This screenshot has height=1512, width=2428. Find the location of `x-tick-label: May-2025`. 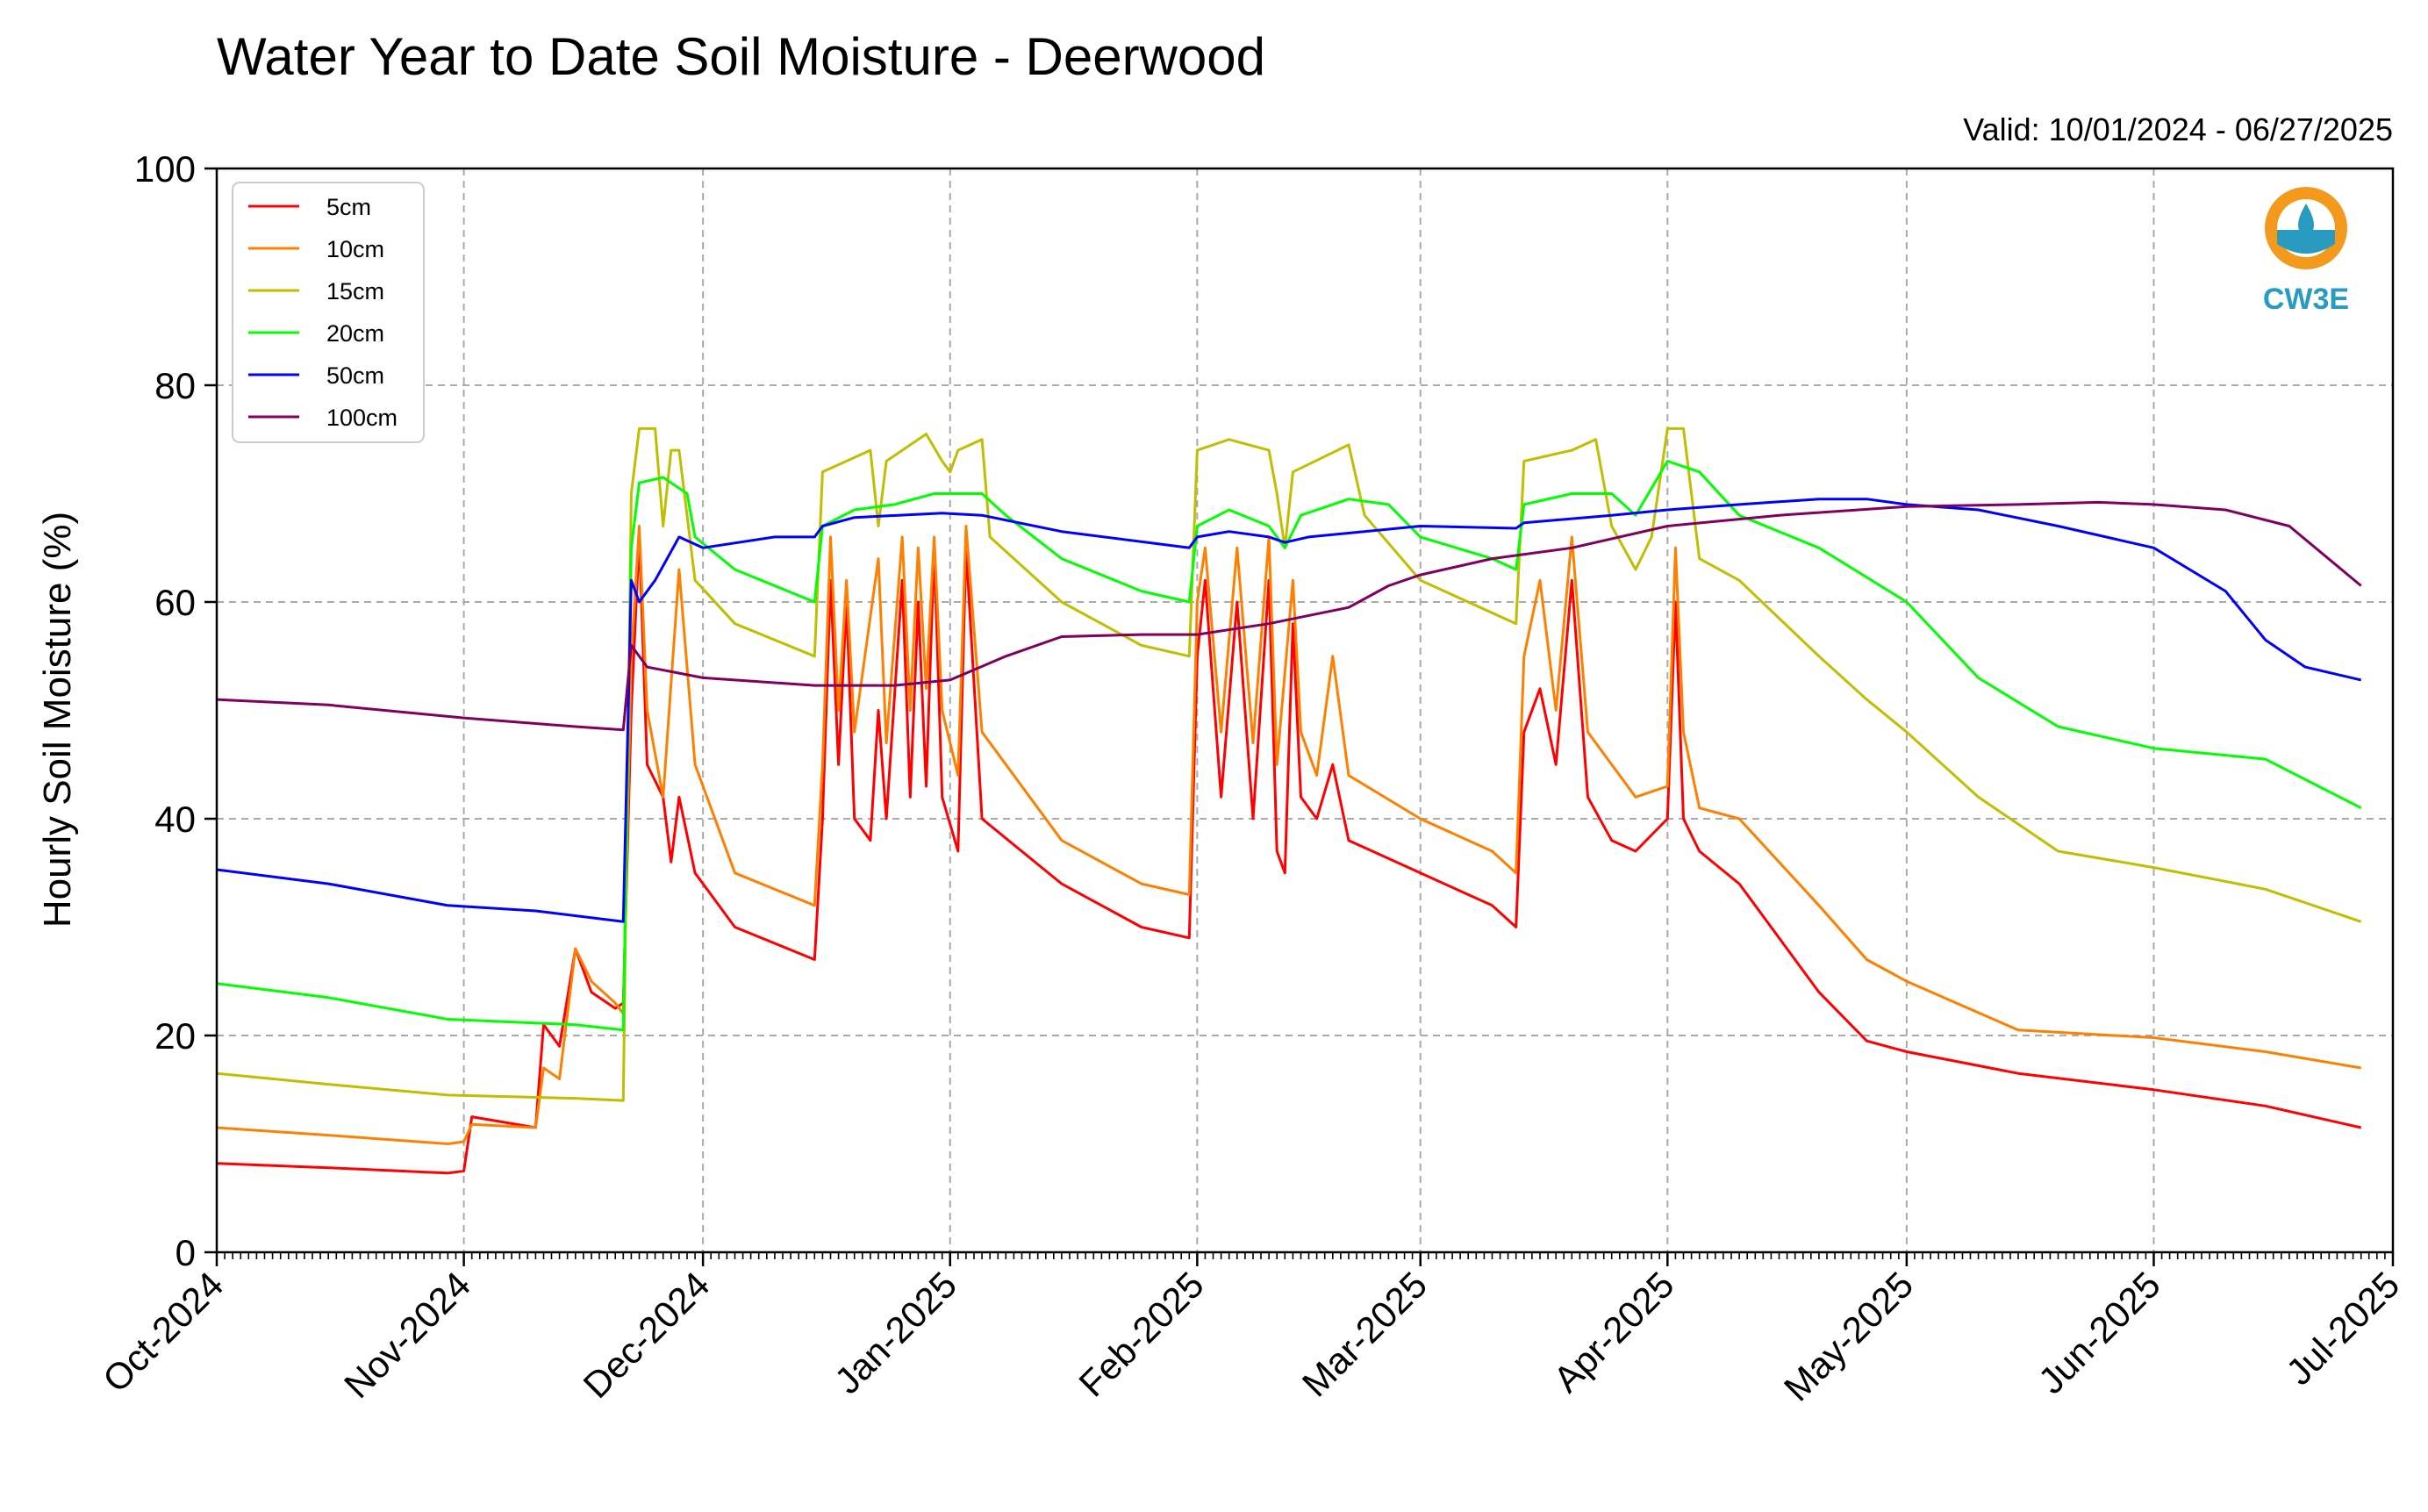

x-tick-label: May-2025 is located at coordinates (1848, 1336).